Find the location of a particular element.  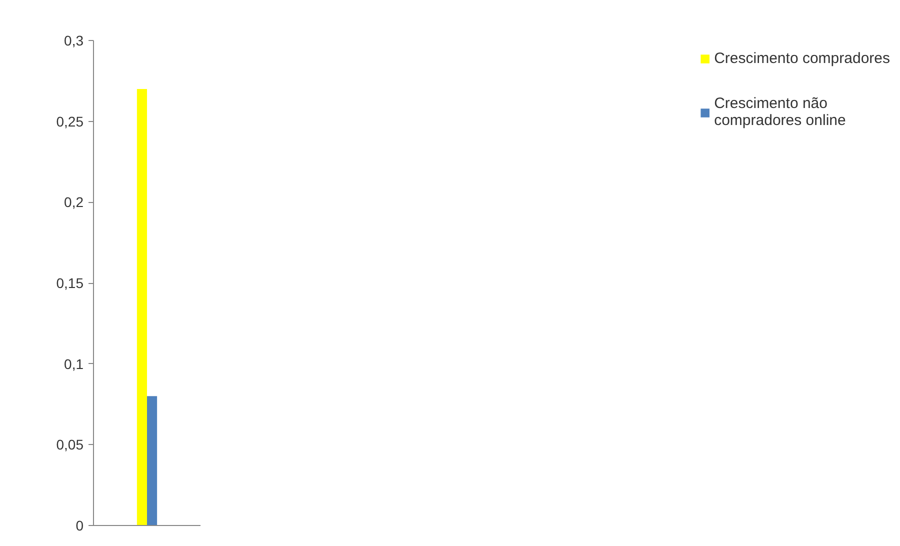

y-tick-label: 0,25 is located at coordinates (70, 121).